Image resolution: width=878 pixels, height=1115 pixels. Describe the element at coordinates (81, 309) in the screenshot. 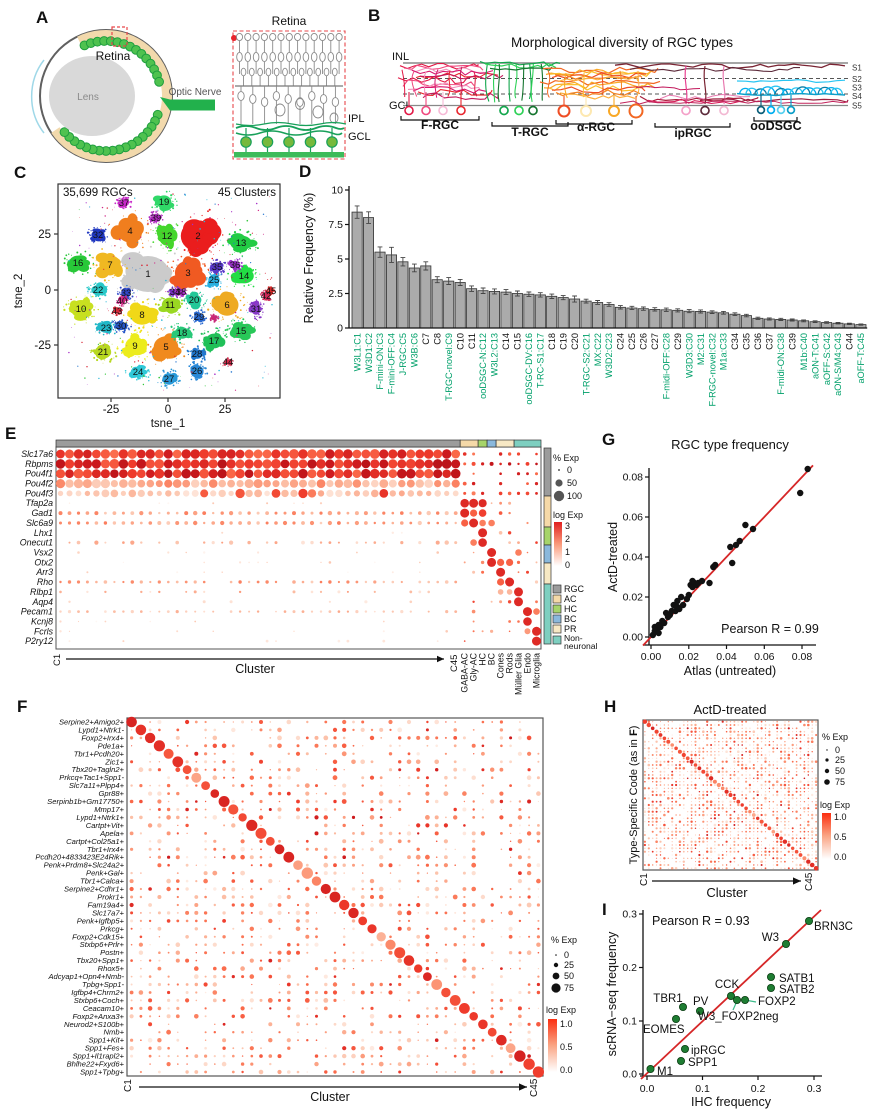

I see `svg-text: 10` at that location.